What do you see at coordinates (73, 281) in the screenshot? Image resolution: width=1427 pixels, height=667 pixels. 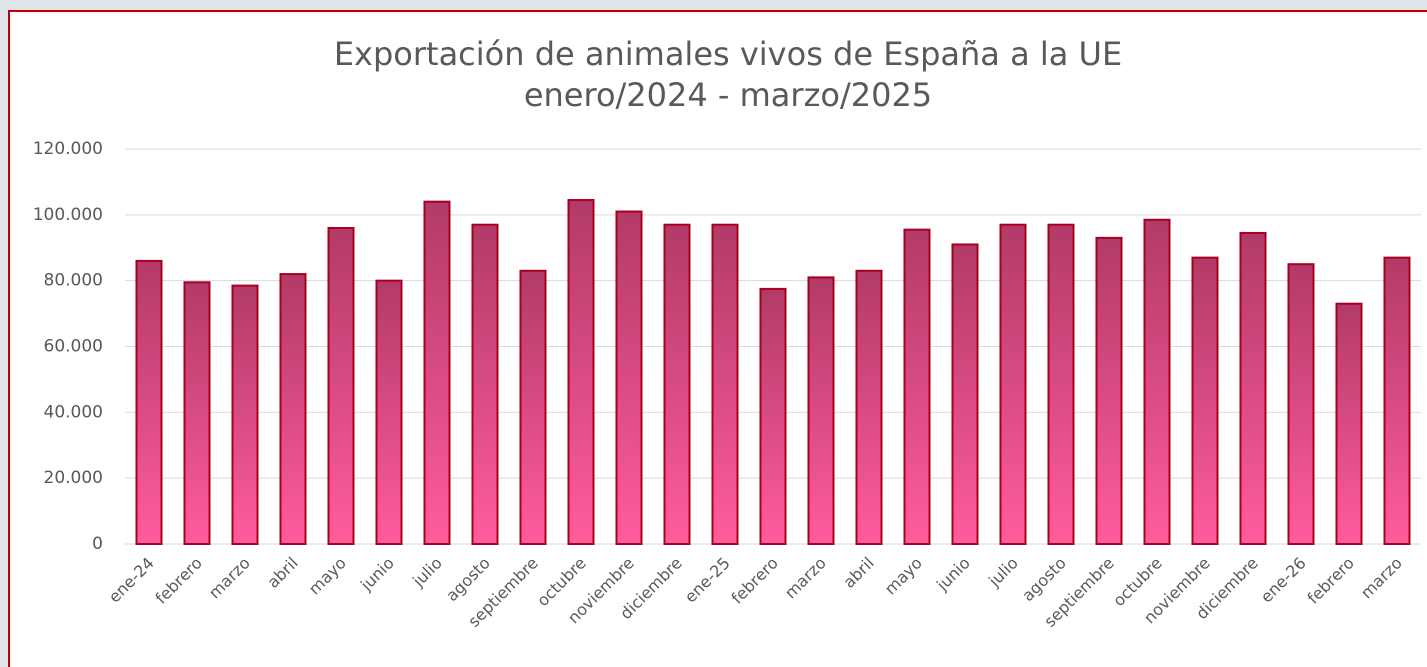 I see `y-tick-label: 80.000` at bounding box center [73, 281].